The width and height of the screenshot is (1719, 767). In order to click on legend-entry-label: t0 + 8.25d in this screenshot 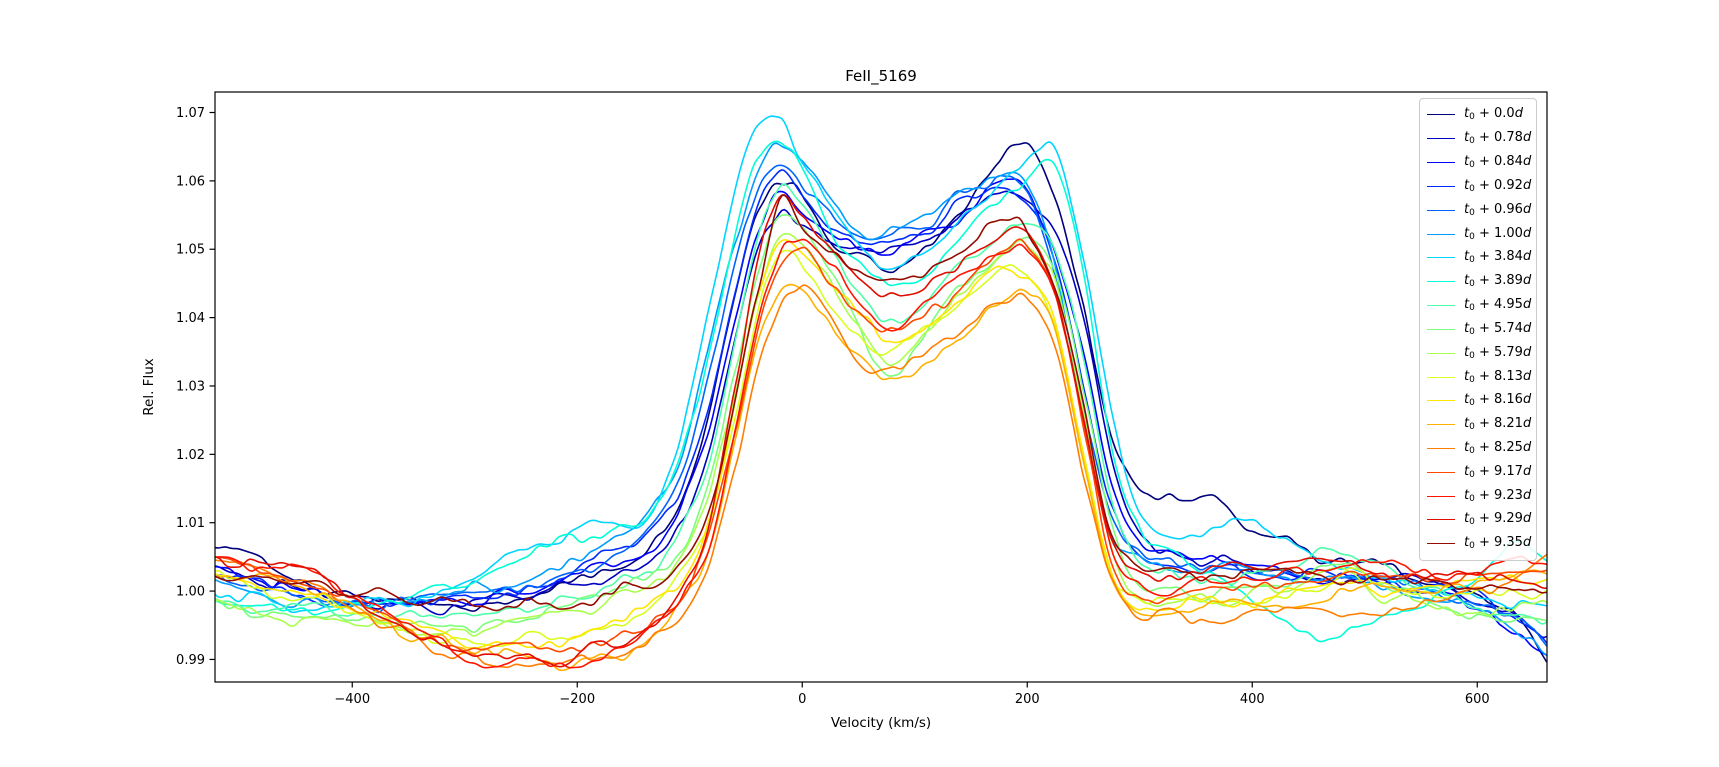, I will do `click(1498, 448)`.